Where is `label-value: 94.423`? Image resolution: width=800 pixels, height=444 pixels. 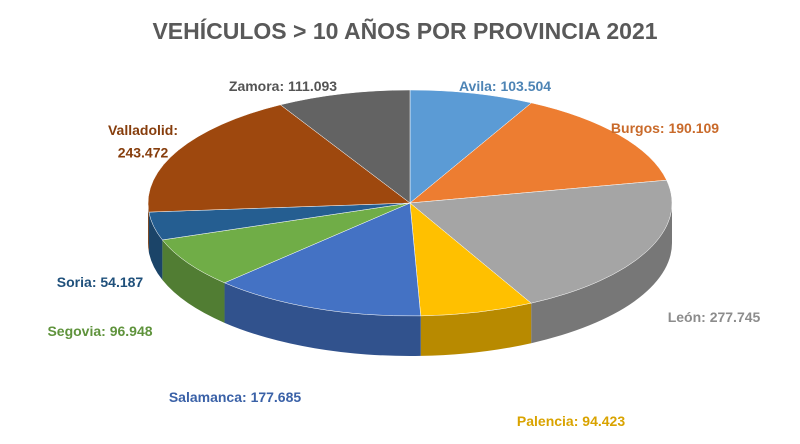 label-value: 94.423 is located at coordinates (603, 421).